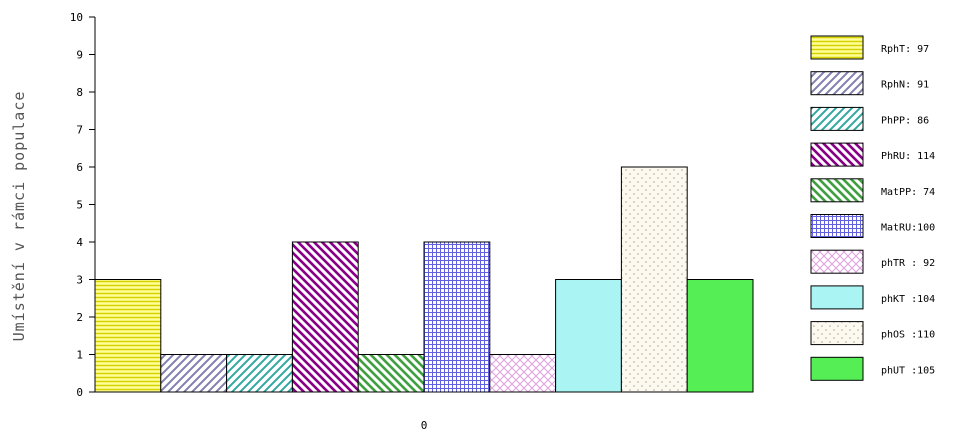 The height and width of the screenshot is (437, 967). I want to click on y-tick-label: 7, so click(79, 130).